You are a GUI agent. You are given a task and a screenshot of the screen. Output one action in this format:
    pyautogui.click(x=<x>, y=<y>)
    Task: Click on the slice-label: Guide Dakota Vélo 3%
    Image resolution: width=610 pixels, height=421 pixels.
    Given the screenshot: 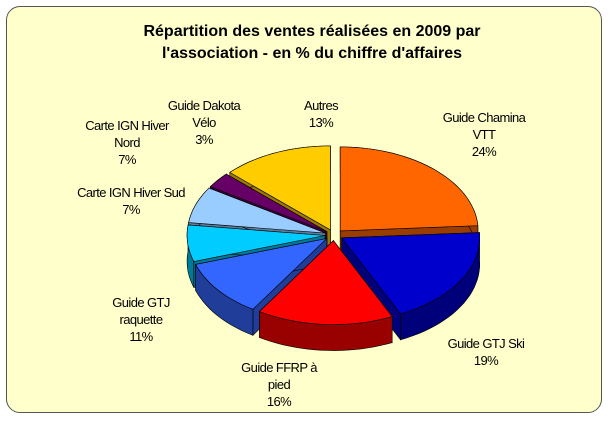 What is the action you would take?
    pyautogui.click(x=204, y=122)
    